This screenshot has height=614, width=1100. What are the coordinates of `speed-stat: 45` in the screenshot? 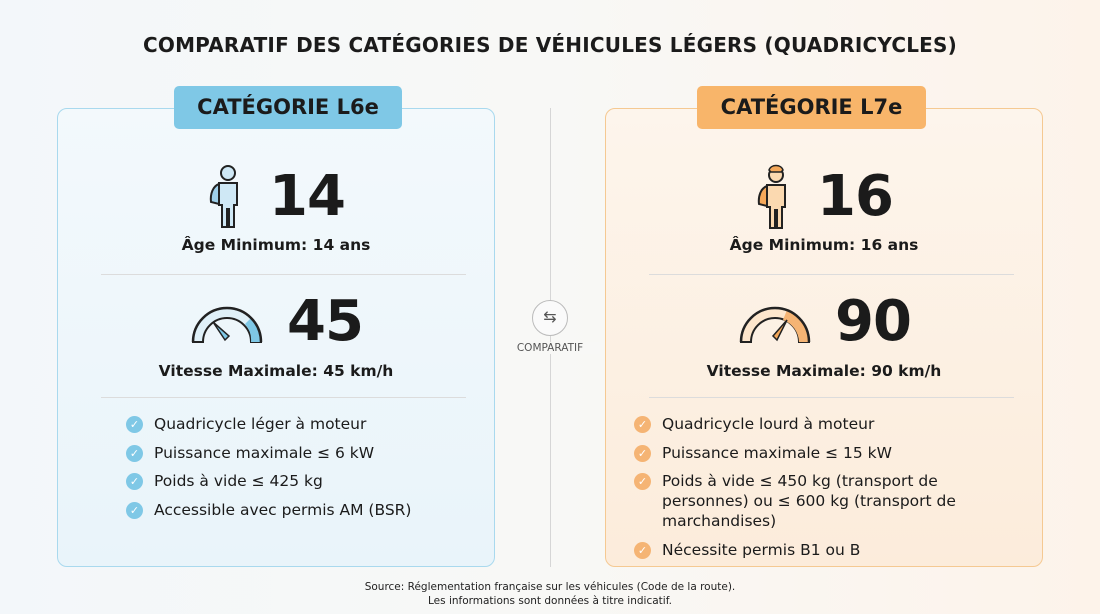 It's located at (276, 322).